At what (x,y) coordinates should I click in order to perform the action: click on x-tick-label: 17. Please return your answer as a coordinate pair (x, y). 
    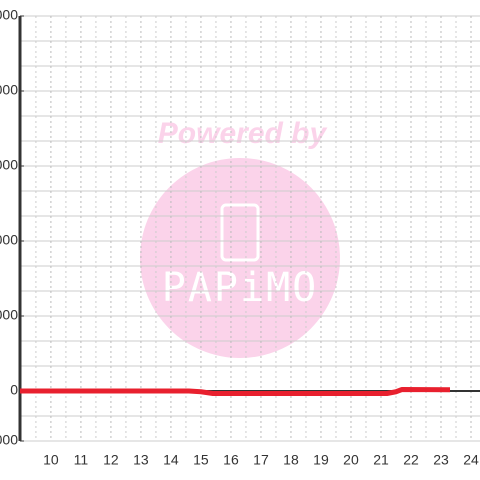
    Looking at the image, I should click on (261, 460).